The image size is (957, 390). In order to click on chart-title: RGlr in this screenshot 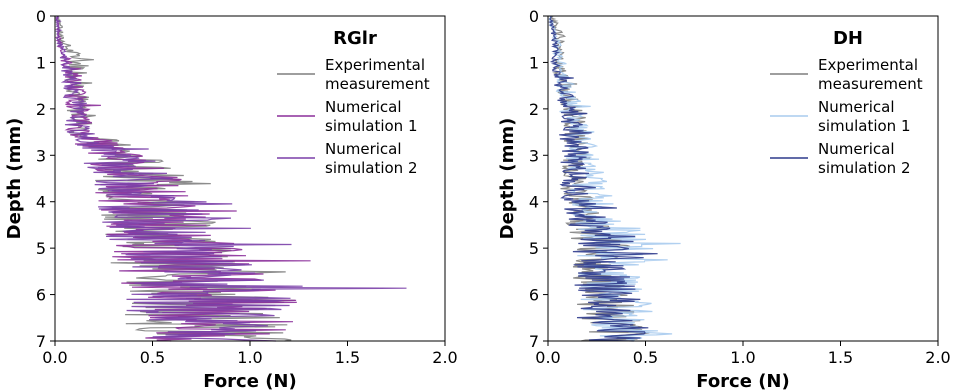, I will do `click(355, 38)`.